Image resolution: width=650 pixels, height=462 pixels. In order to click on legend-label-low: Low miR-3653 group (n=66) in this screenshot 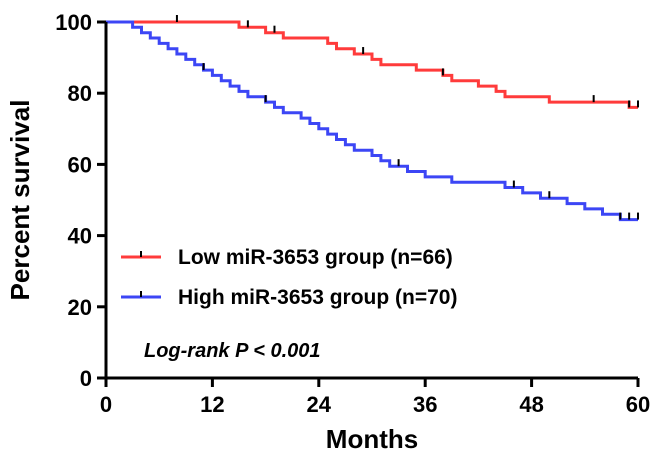, I will do `click(315, 257)`.